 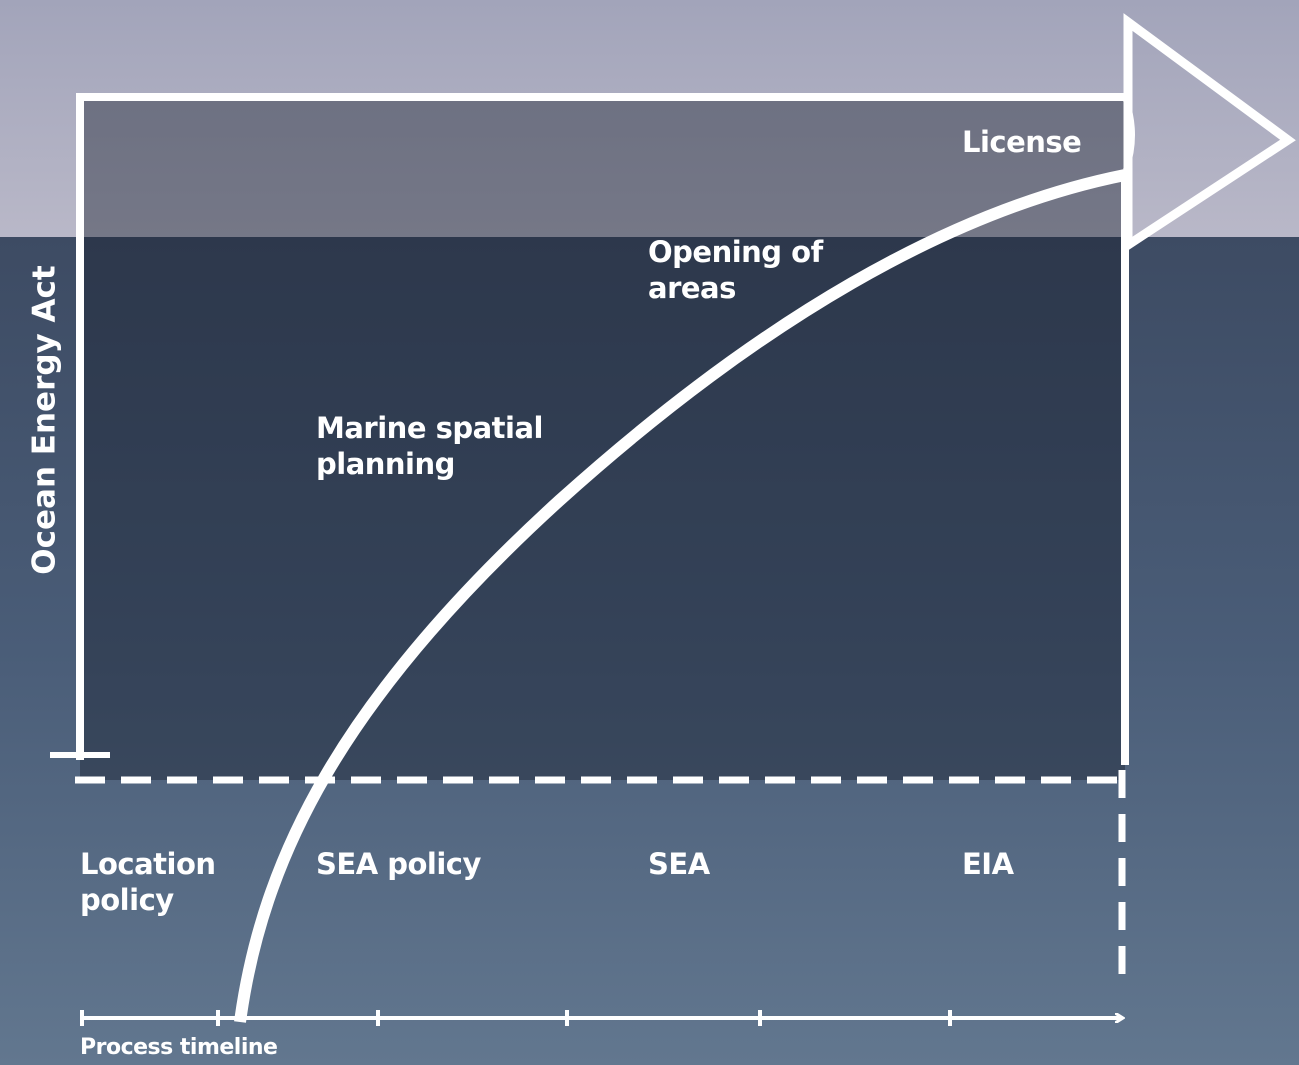 What do you see at coordinates (679, 864) in the screenshot?
I see `phase-label: SEA` at bounding box center [679, 864].